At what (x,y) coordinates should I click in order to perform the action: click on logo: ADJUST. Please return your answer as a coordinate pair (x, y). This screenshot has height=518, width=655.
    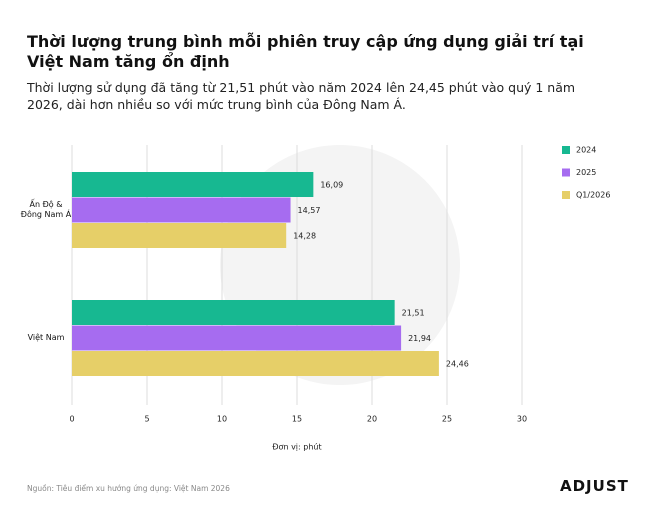
    Looking at the image, I should click on (594, 486).